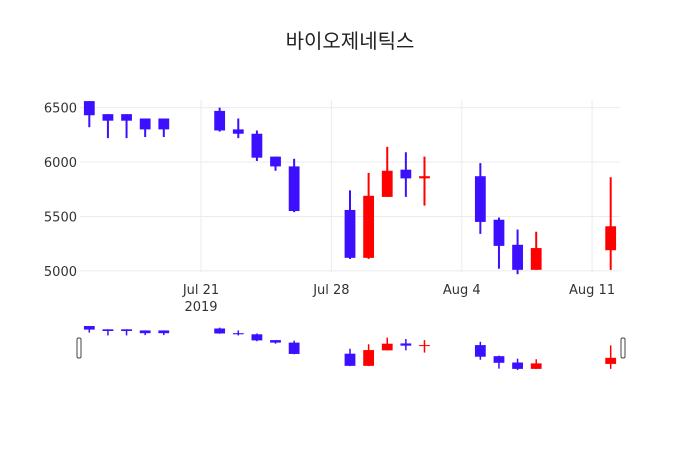 The width and height of the screenshot is (700, 450). What do you see at coordinates (592, 290) in the screenshot?
I see `x-tick-label: Aug 11` at bounding box center [592, 290].